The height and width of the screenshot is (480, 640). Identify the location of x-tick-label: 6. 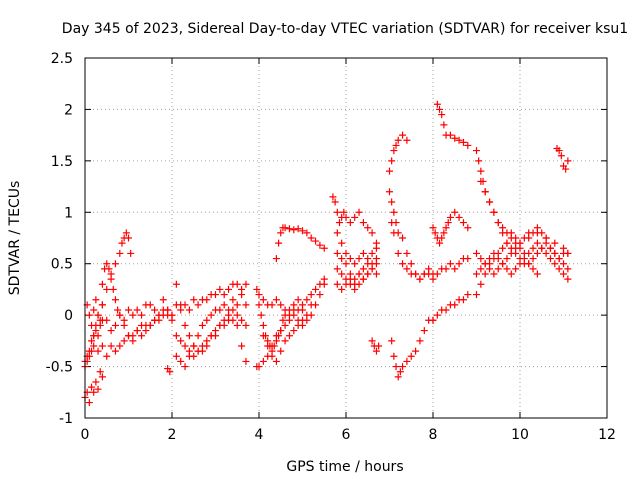
(346, 435).